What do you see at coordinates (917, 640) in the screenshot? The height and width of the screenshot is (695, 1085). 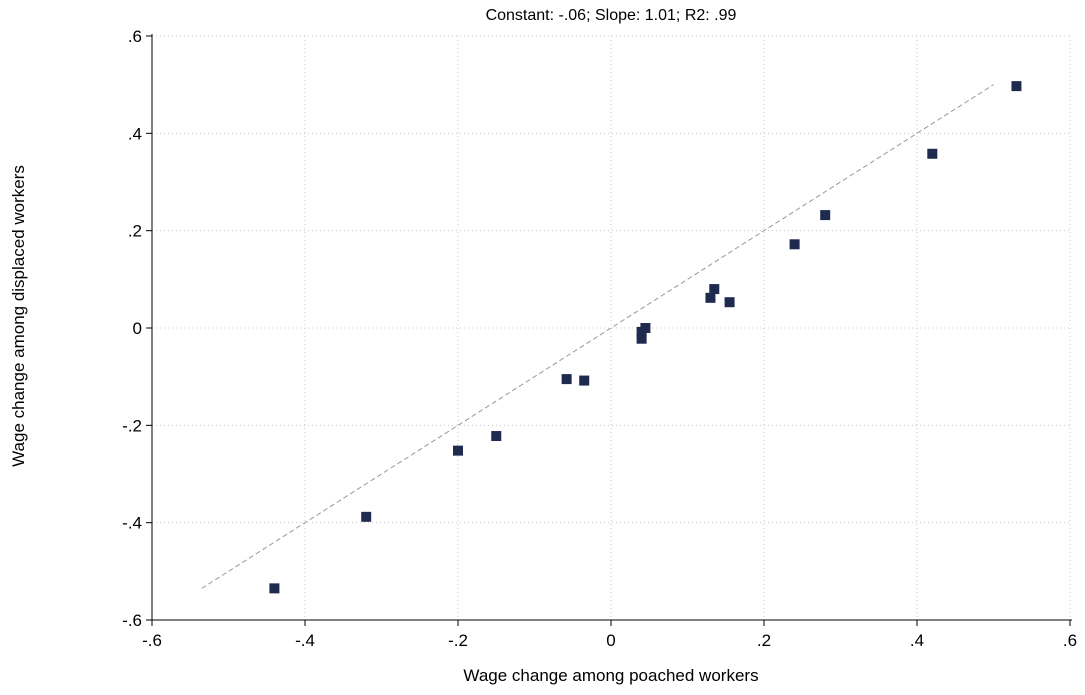 I see `x-tick-label: .4` at bounding box center [917, 640].